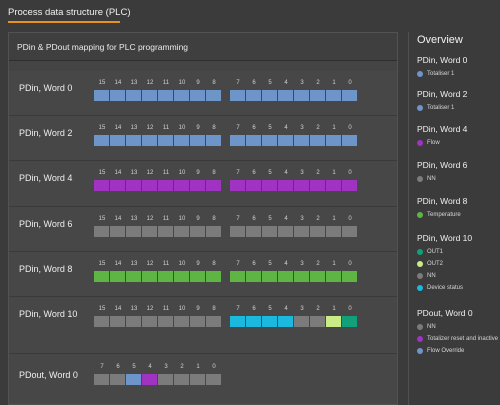  Describe the element at coordinates (203, 325) in the screenshot. I see `word-row: PDin, Word 10 15 14 13 12 11 10 9 8 7 6 5 4 3 2 1 0` at that location.